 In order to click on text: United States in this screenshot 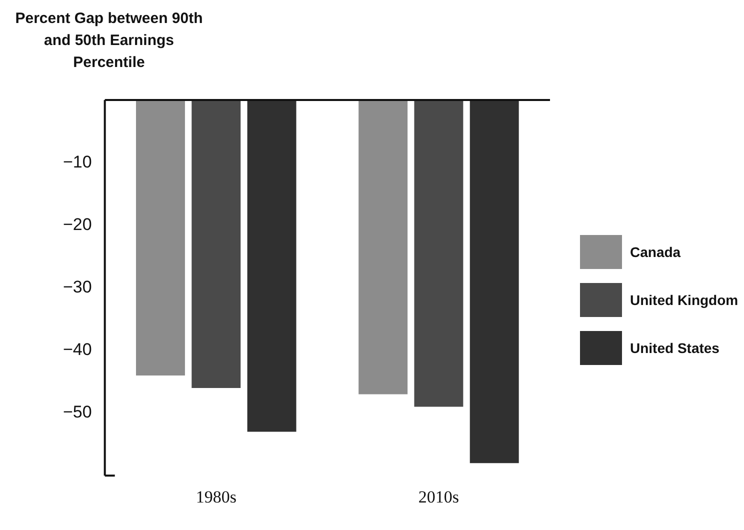, I will do `click(675, 348)`.